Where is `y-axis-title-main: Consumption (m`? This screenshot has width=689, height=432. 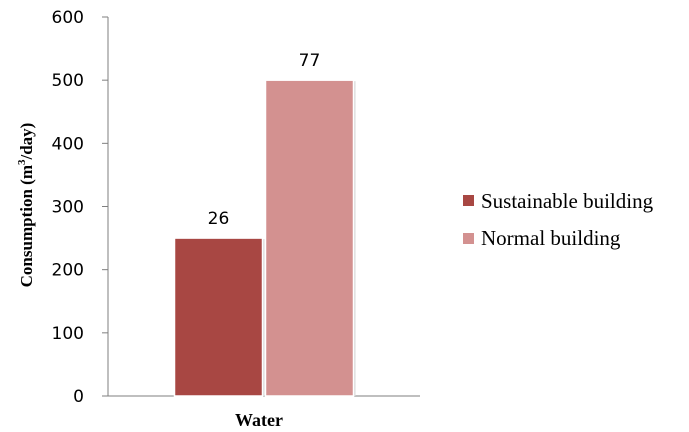
y-axis-title-main: Consumption (m is located at coordinates (26, 226).